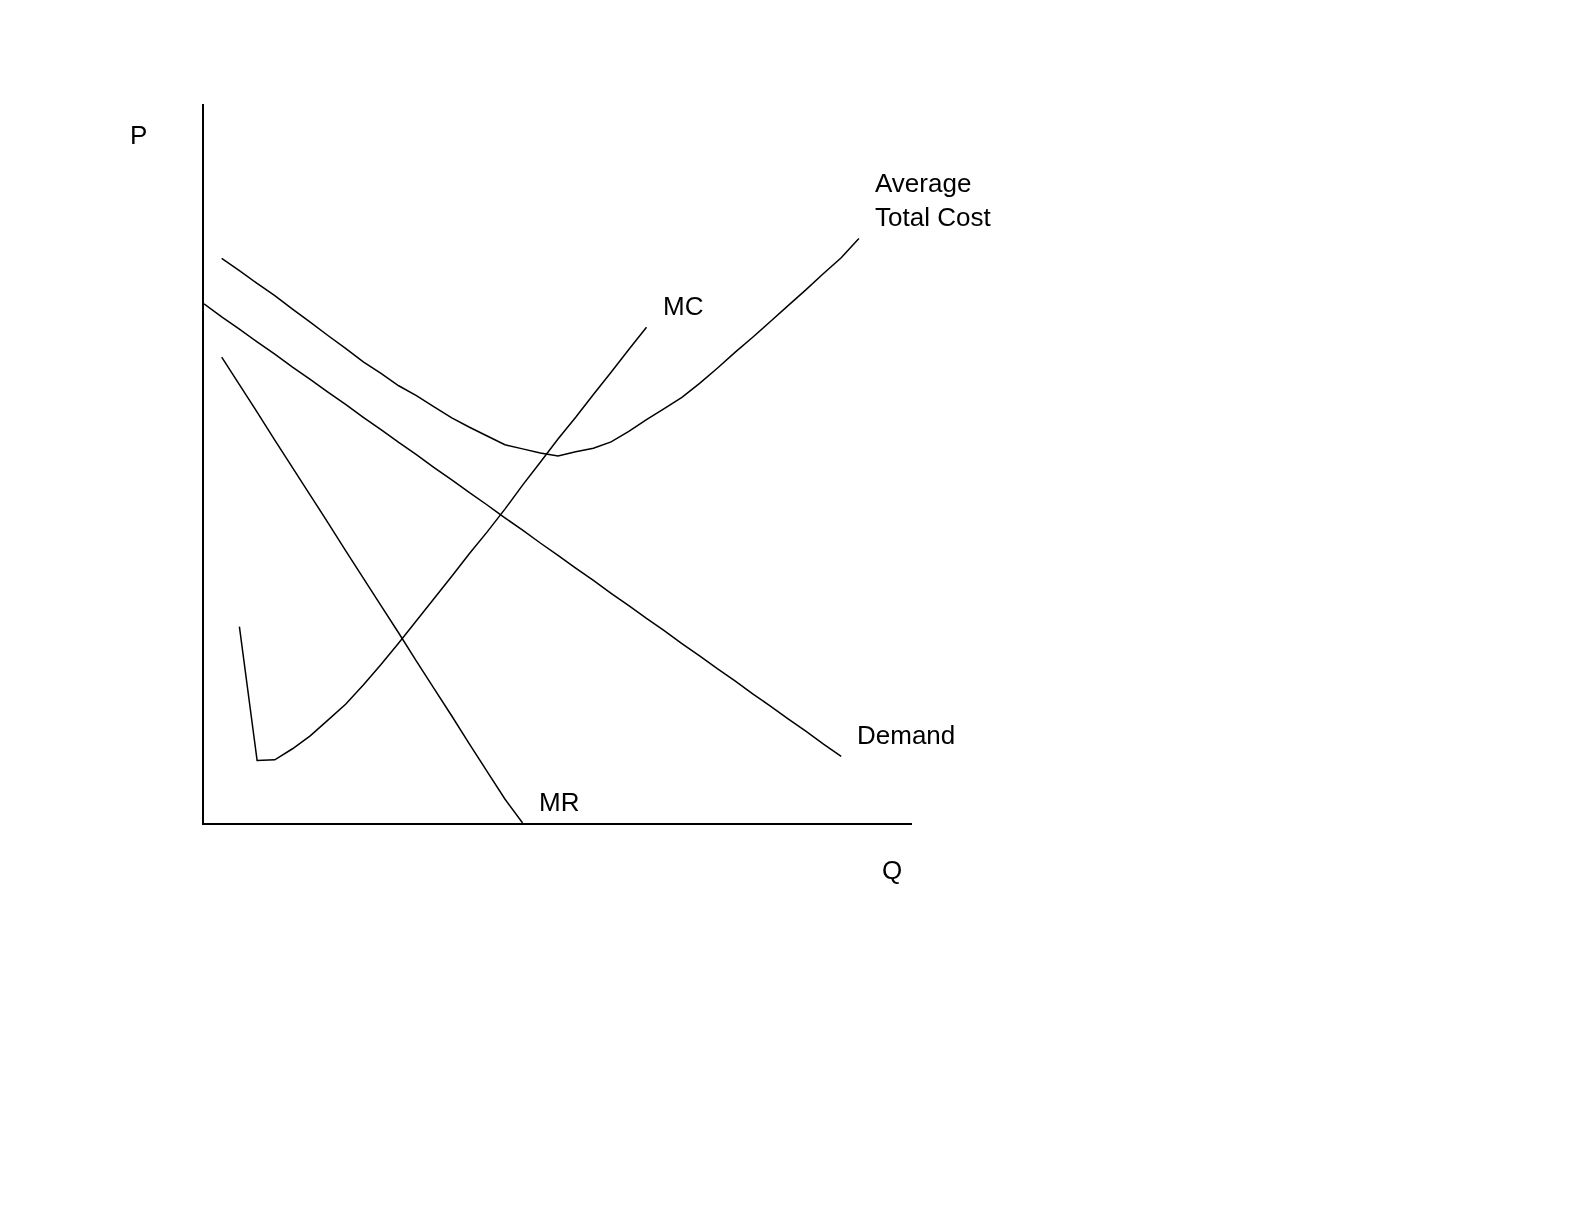 The width and height of the screenshot is (1584, 1224). What do you see at coordinates (933, 200) in the screenshot?
I see `series-label: Average Total Cost` at bounding box center [933, 200].